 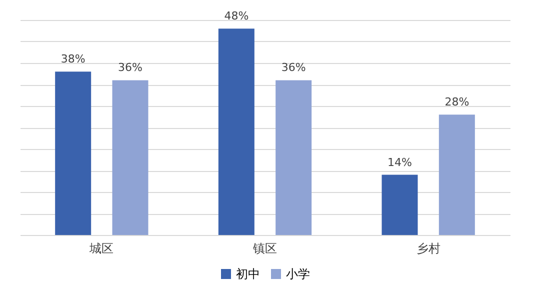 What do you see at coordinates (248, 274) in the screenshot?
I see `legend-label: 初中` at bounding box center [248, 274].